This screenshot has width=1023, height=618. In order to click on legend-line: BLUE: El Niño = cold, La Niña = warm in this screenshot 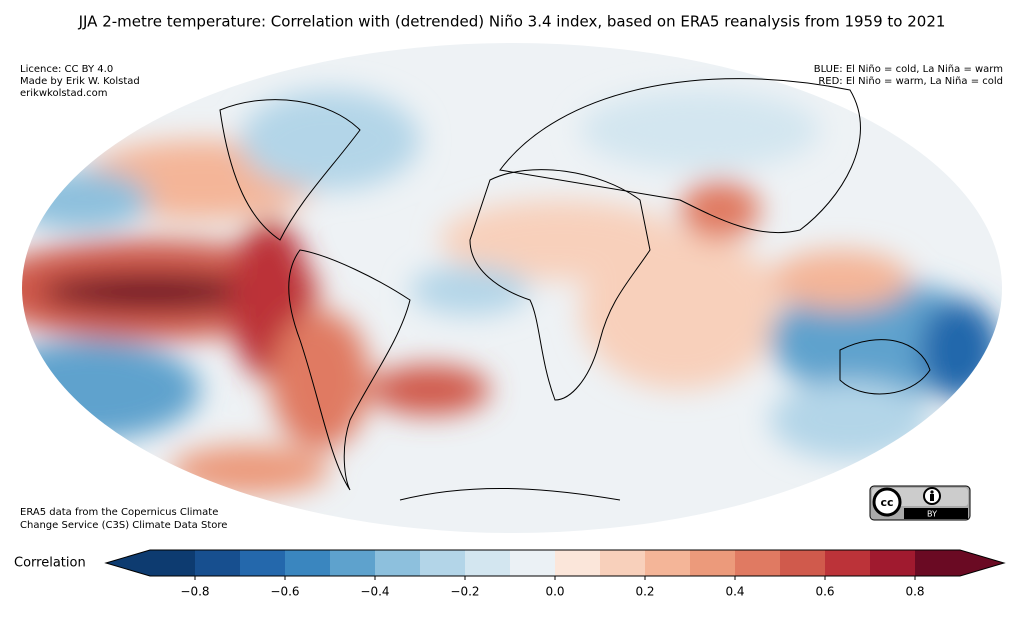, I will do `click(908, 69)`.